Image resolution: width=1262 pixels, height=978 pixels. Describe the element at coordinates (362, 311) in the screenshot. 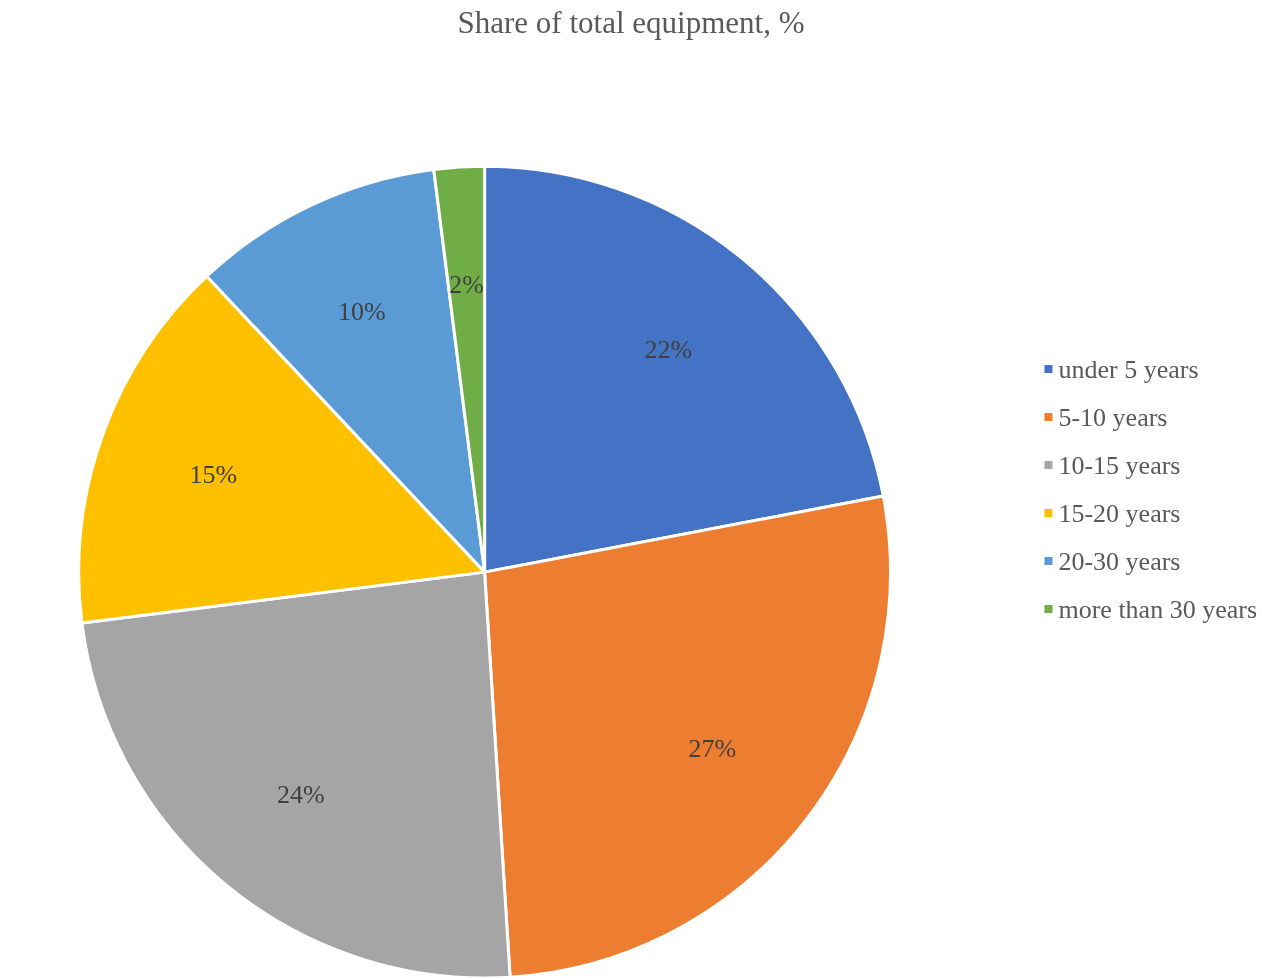

I see `data-label: 10%` at that location.